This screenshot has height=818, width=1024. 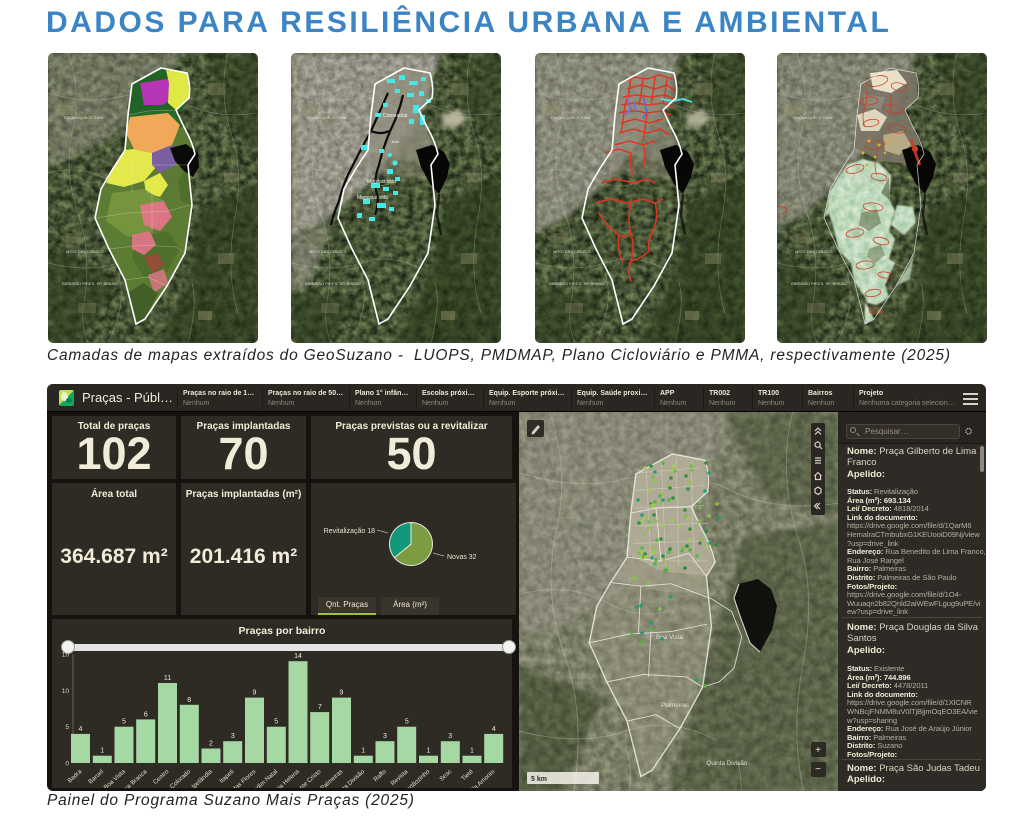 What do you see at coordinates (395, 141) in the screenshot?
I see `svg-text: Jusk` at bounding box center [395, 141].